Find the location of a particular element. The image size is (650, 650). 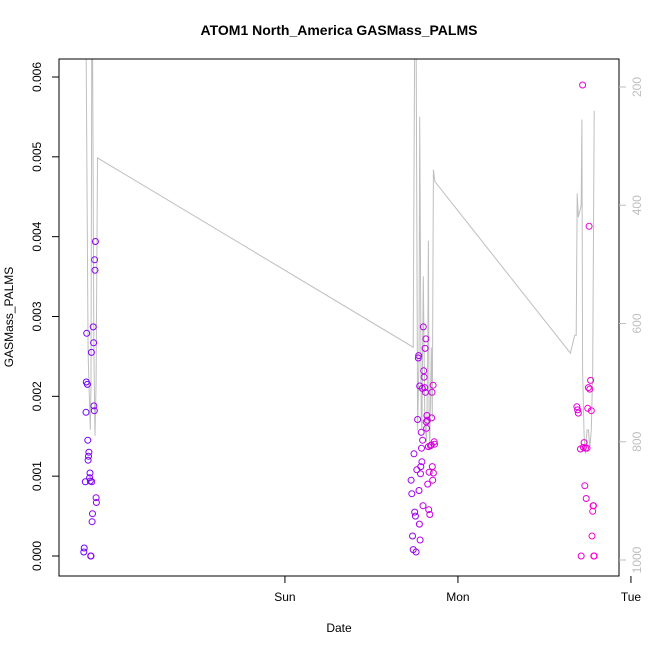

y-axis: 0.000 0.001 0.002 0.003 0.004 0.005 0.006 is located at coordinates (44, 316).